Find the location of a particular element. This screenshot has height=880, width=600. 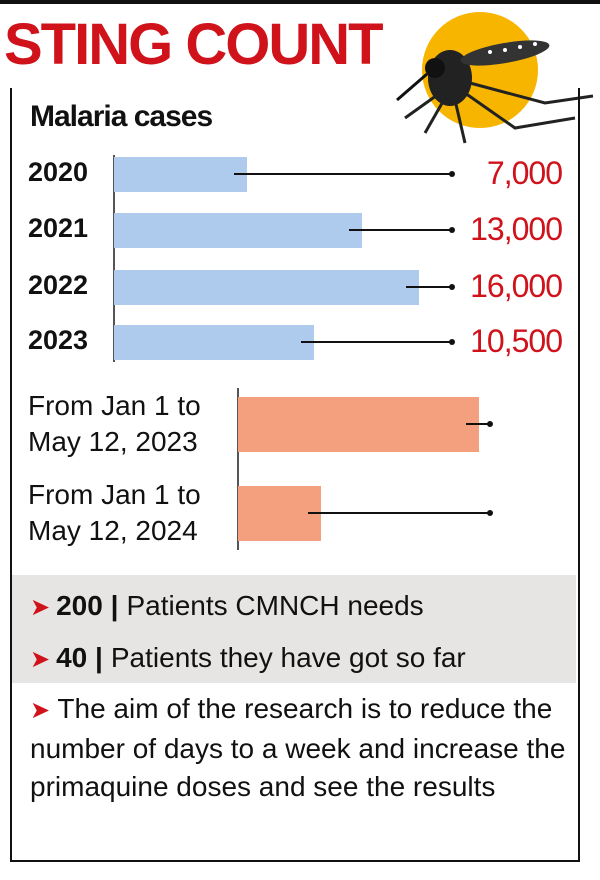

category-label: 2023 is located at coordinates (58, 340).